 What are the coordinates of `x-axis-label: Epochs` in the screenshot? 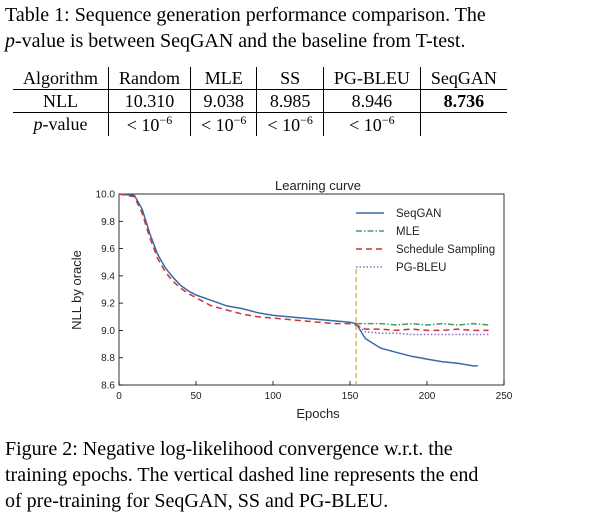 It's located at (318, 413).